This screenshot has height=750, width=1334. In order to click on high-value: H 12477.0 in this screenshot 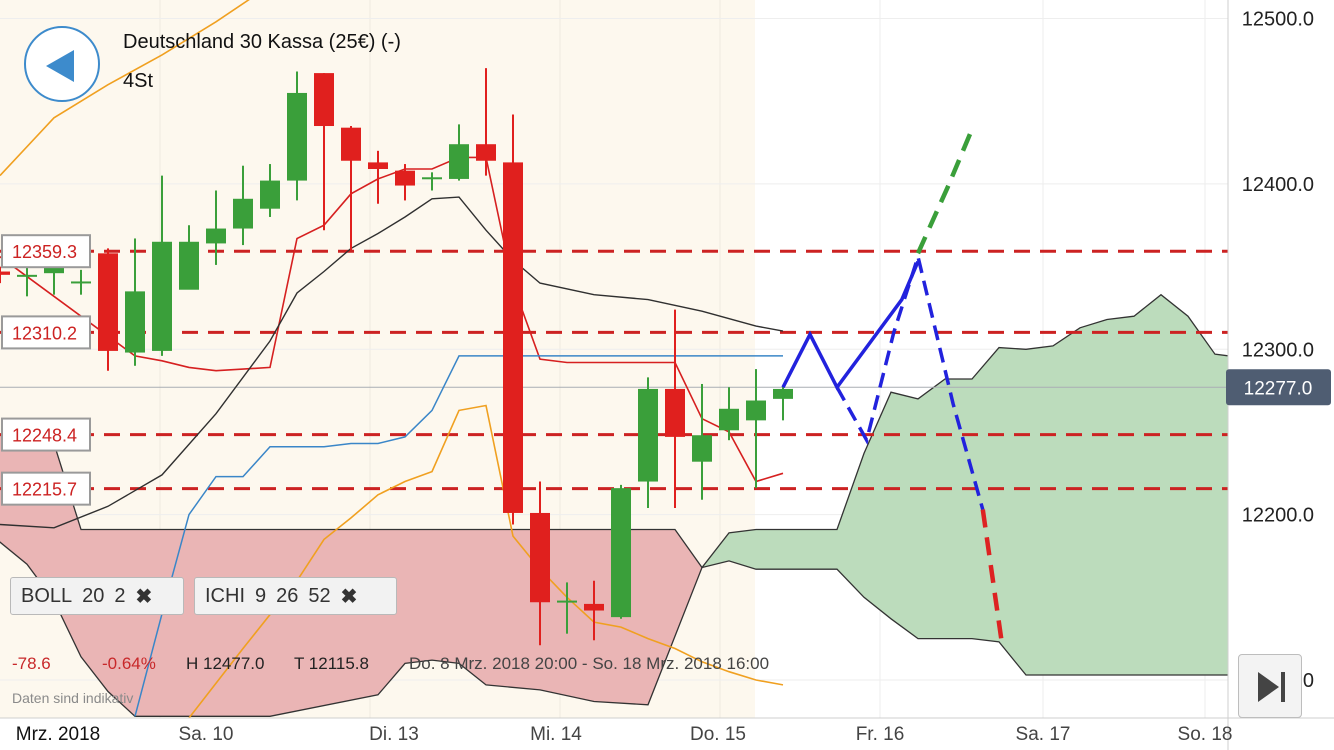, I will do `click(225, 663)`.